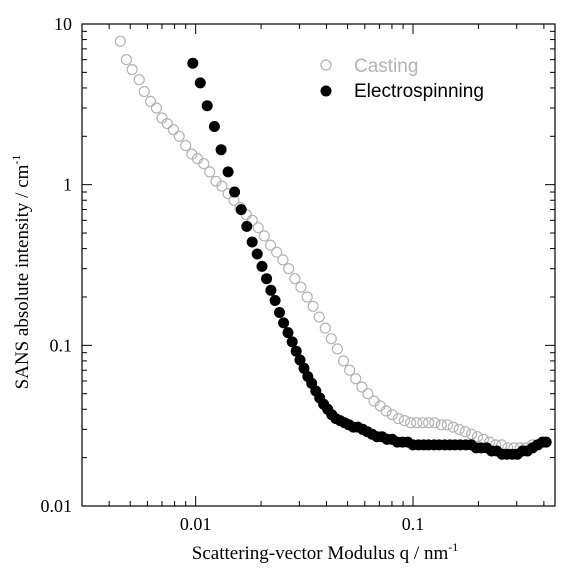  Describe the element at coordinates (67, 185) in the screenshot. I see `y-tick-label: 1` at that location.